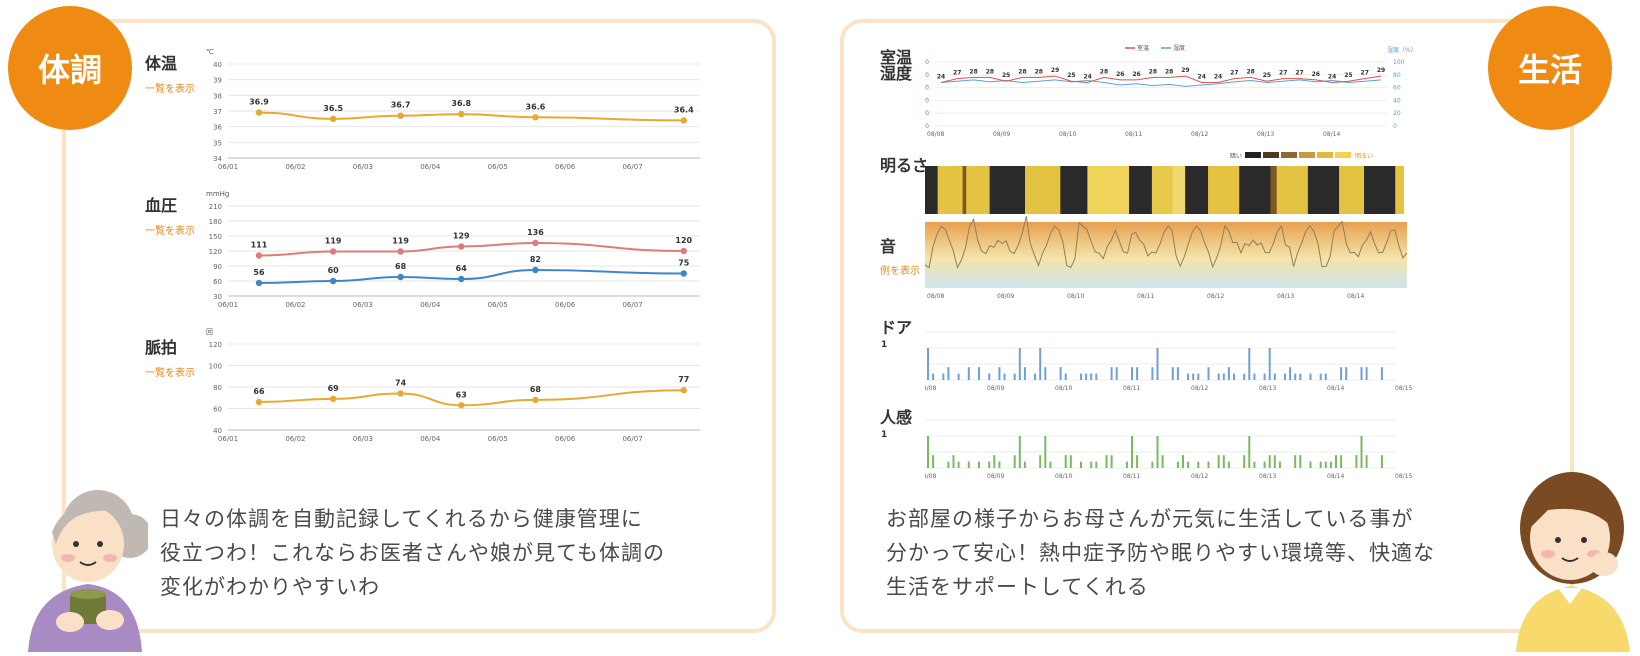 The width and height of the screenshot is (1640, 656). Describe the element at coordinates (217, 65) in the screenshot. I see `y-tick-label: 40` at that location.